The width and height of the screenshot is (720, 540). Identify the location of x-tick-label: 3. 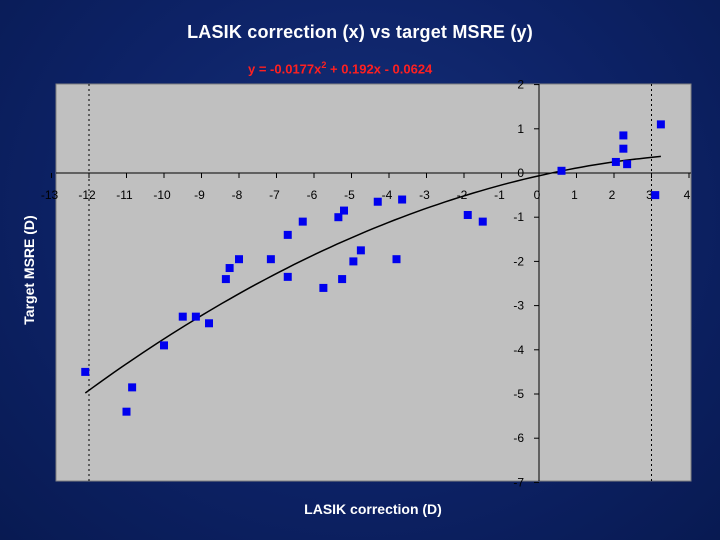
(649, 195).